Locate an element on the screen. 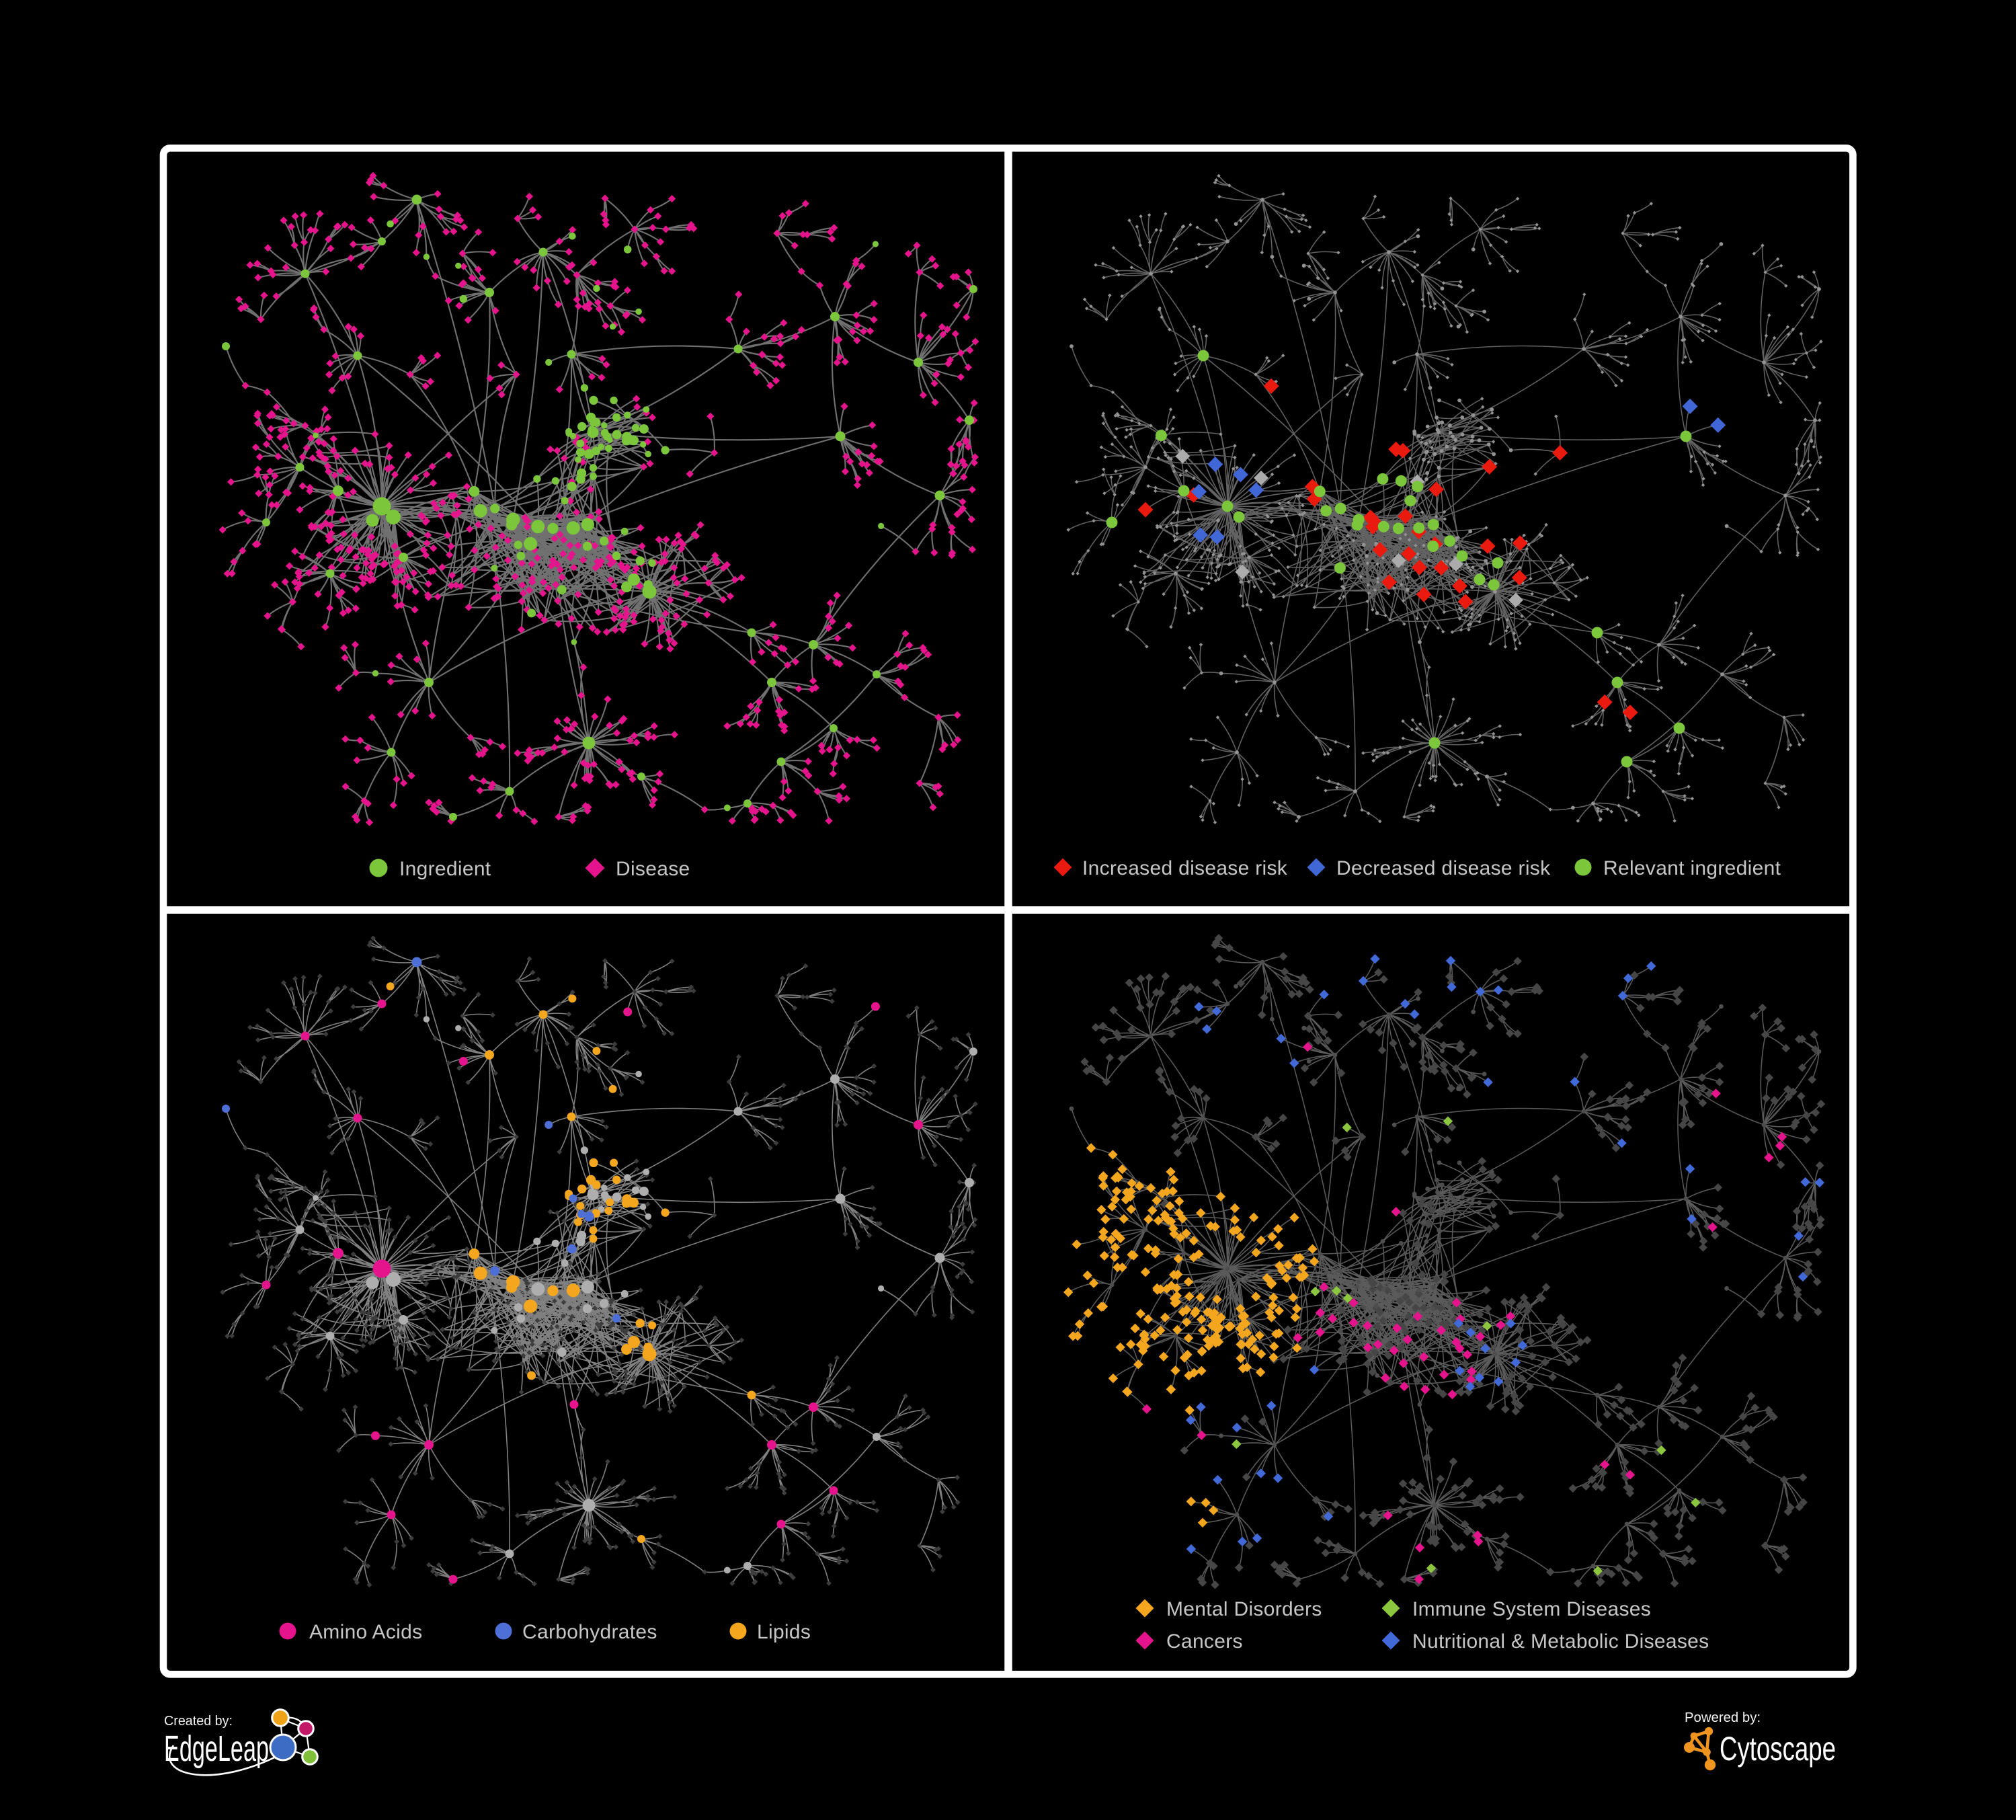 Image resolution: width=2016 pixels, height=1820 pixels. svg-text: Created by: is located at coordinates (198, 1721).